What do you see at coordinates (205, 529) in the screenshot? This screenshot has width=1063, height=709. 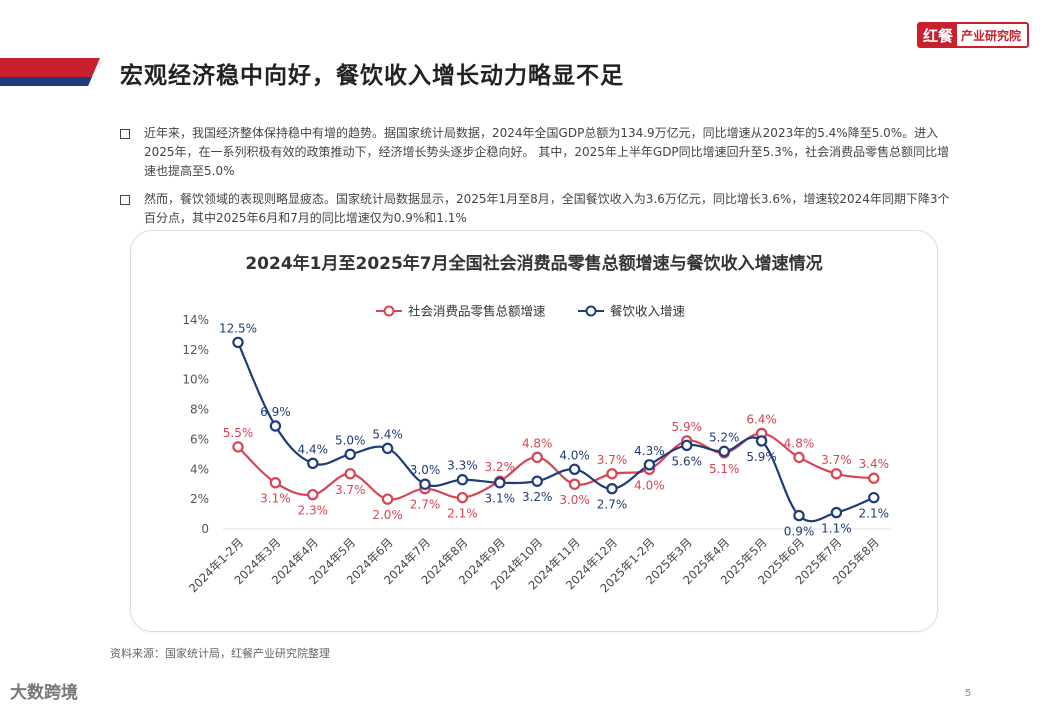 I see `y-tick-label: 0` at bounding box center [205, 529].